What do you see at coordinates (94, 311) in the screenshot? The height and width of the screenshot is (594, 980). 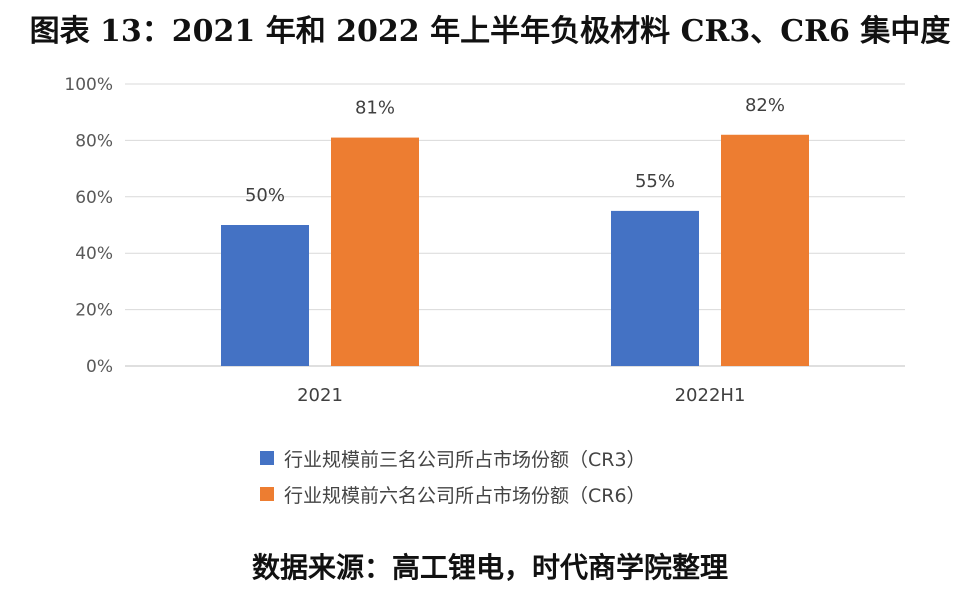 I see `y-tick-label: 20%` at bounding box center [94, 311].